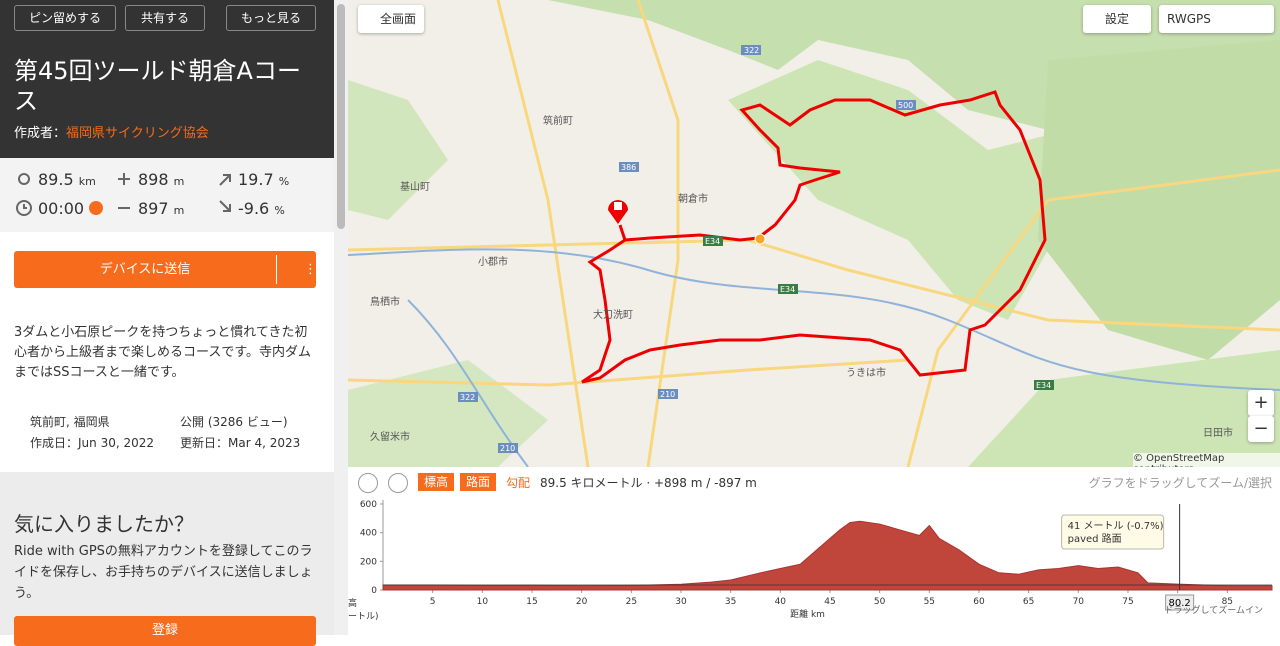 The height and width of the screenshot is (646, 1280). I want to click on hint: グラフをドラッグしてズーム/選択, so click(1180, 483).